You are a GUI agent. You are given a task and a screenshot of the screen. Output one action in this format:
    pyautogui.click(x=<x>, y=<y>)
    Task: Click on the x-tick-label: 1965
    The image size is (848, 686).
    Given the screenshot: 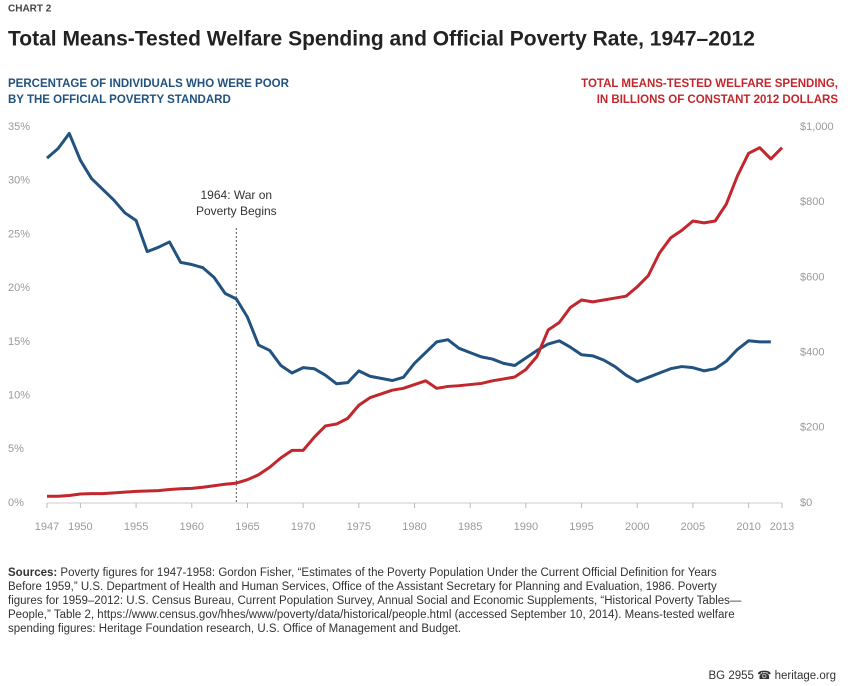 What is the action you would take?
    pyautogui.click(x=247, y=527)
    